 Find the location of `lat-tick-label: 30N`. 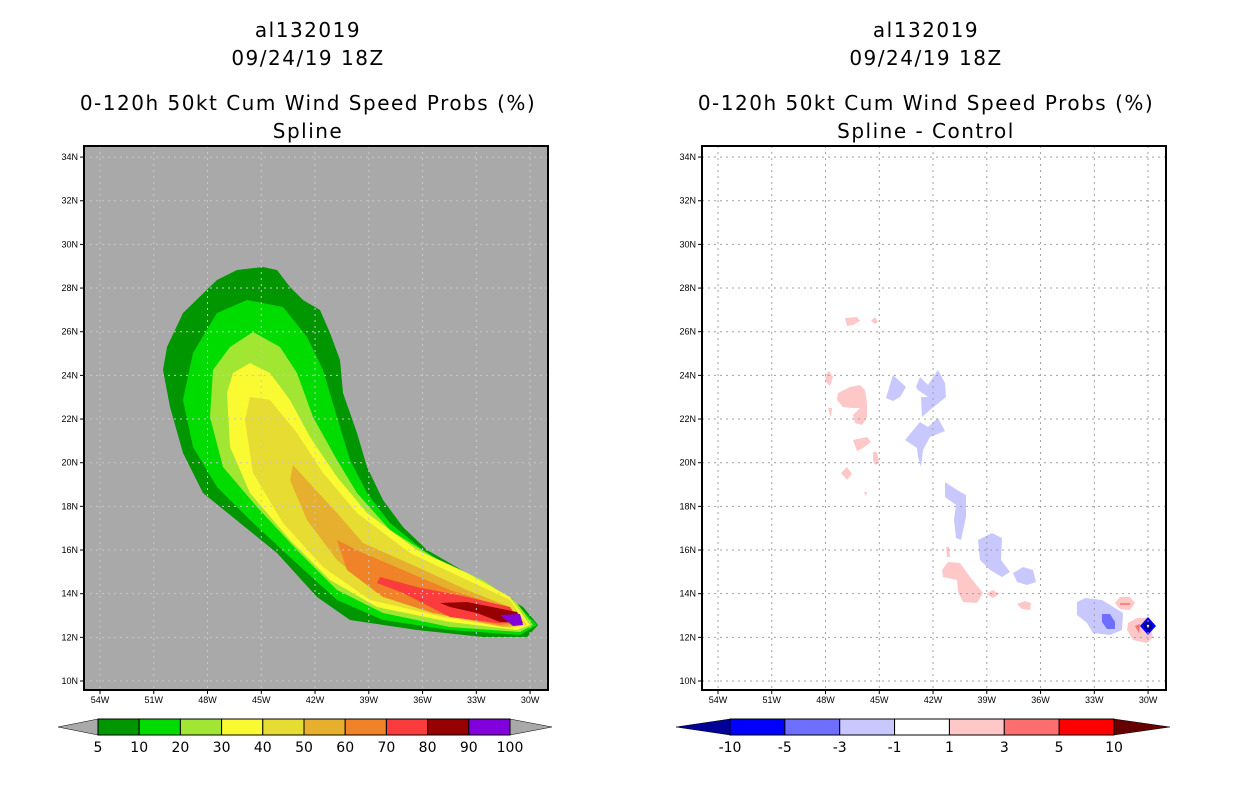

lat-tick-label: 30N is located at coordinates (69, 244).